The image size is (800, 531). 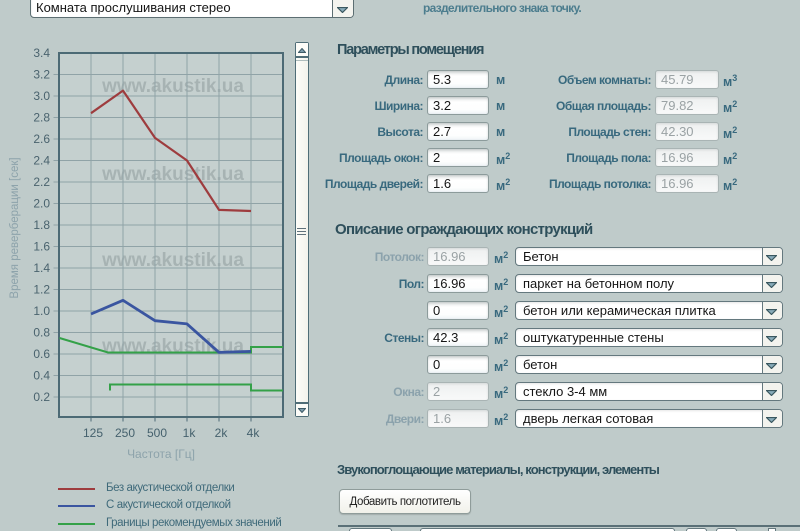 What do you see at coordinates (15, 227) in the screenshot?
I see `svg-text: Время реверберации [сек]` at bounding box center [15, 227].